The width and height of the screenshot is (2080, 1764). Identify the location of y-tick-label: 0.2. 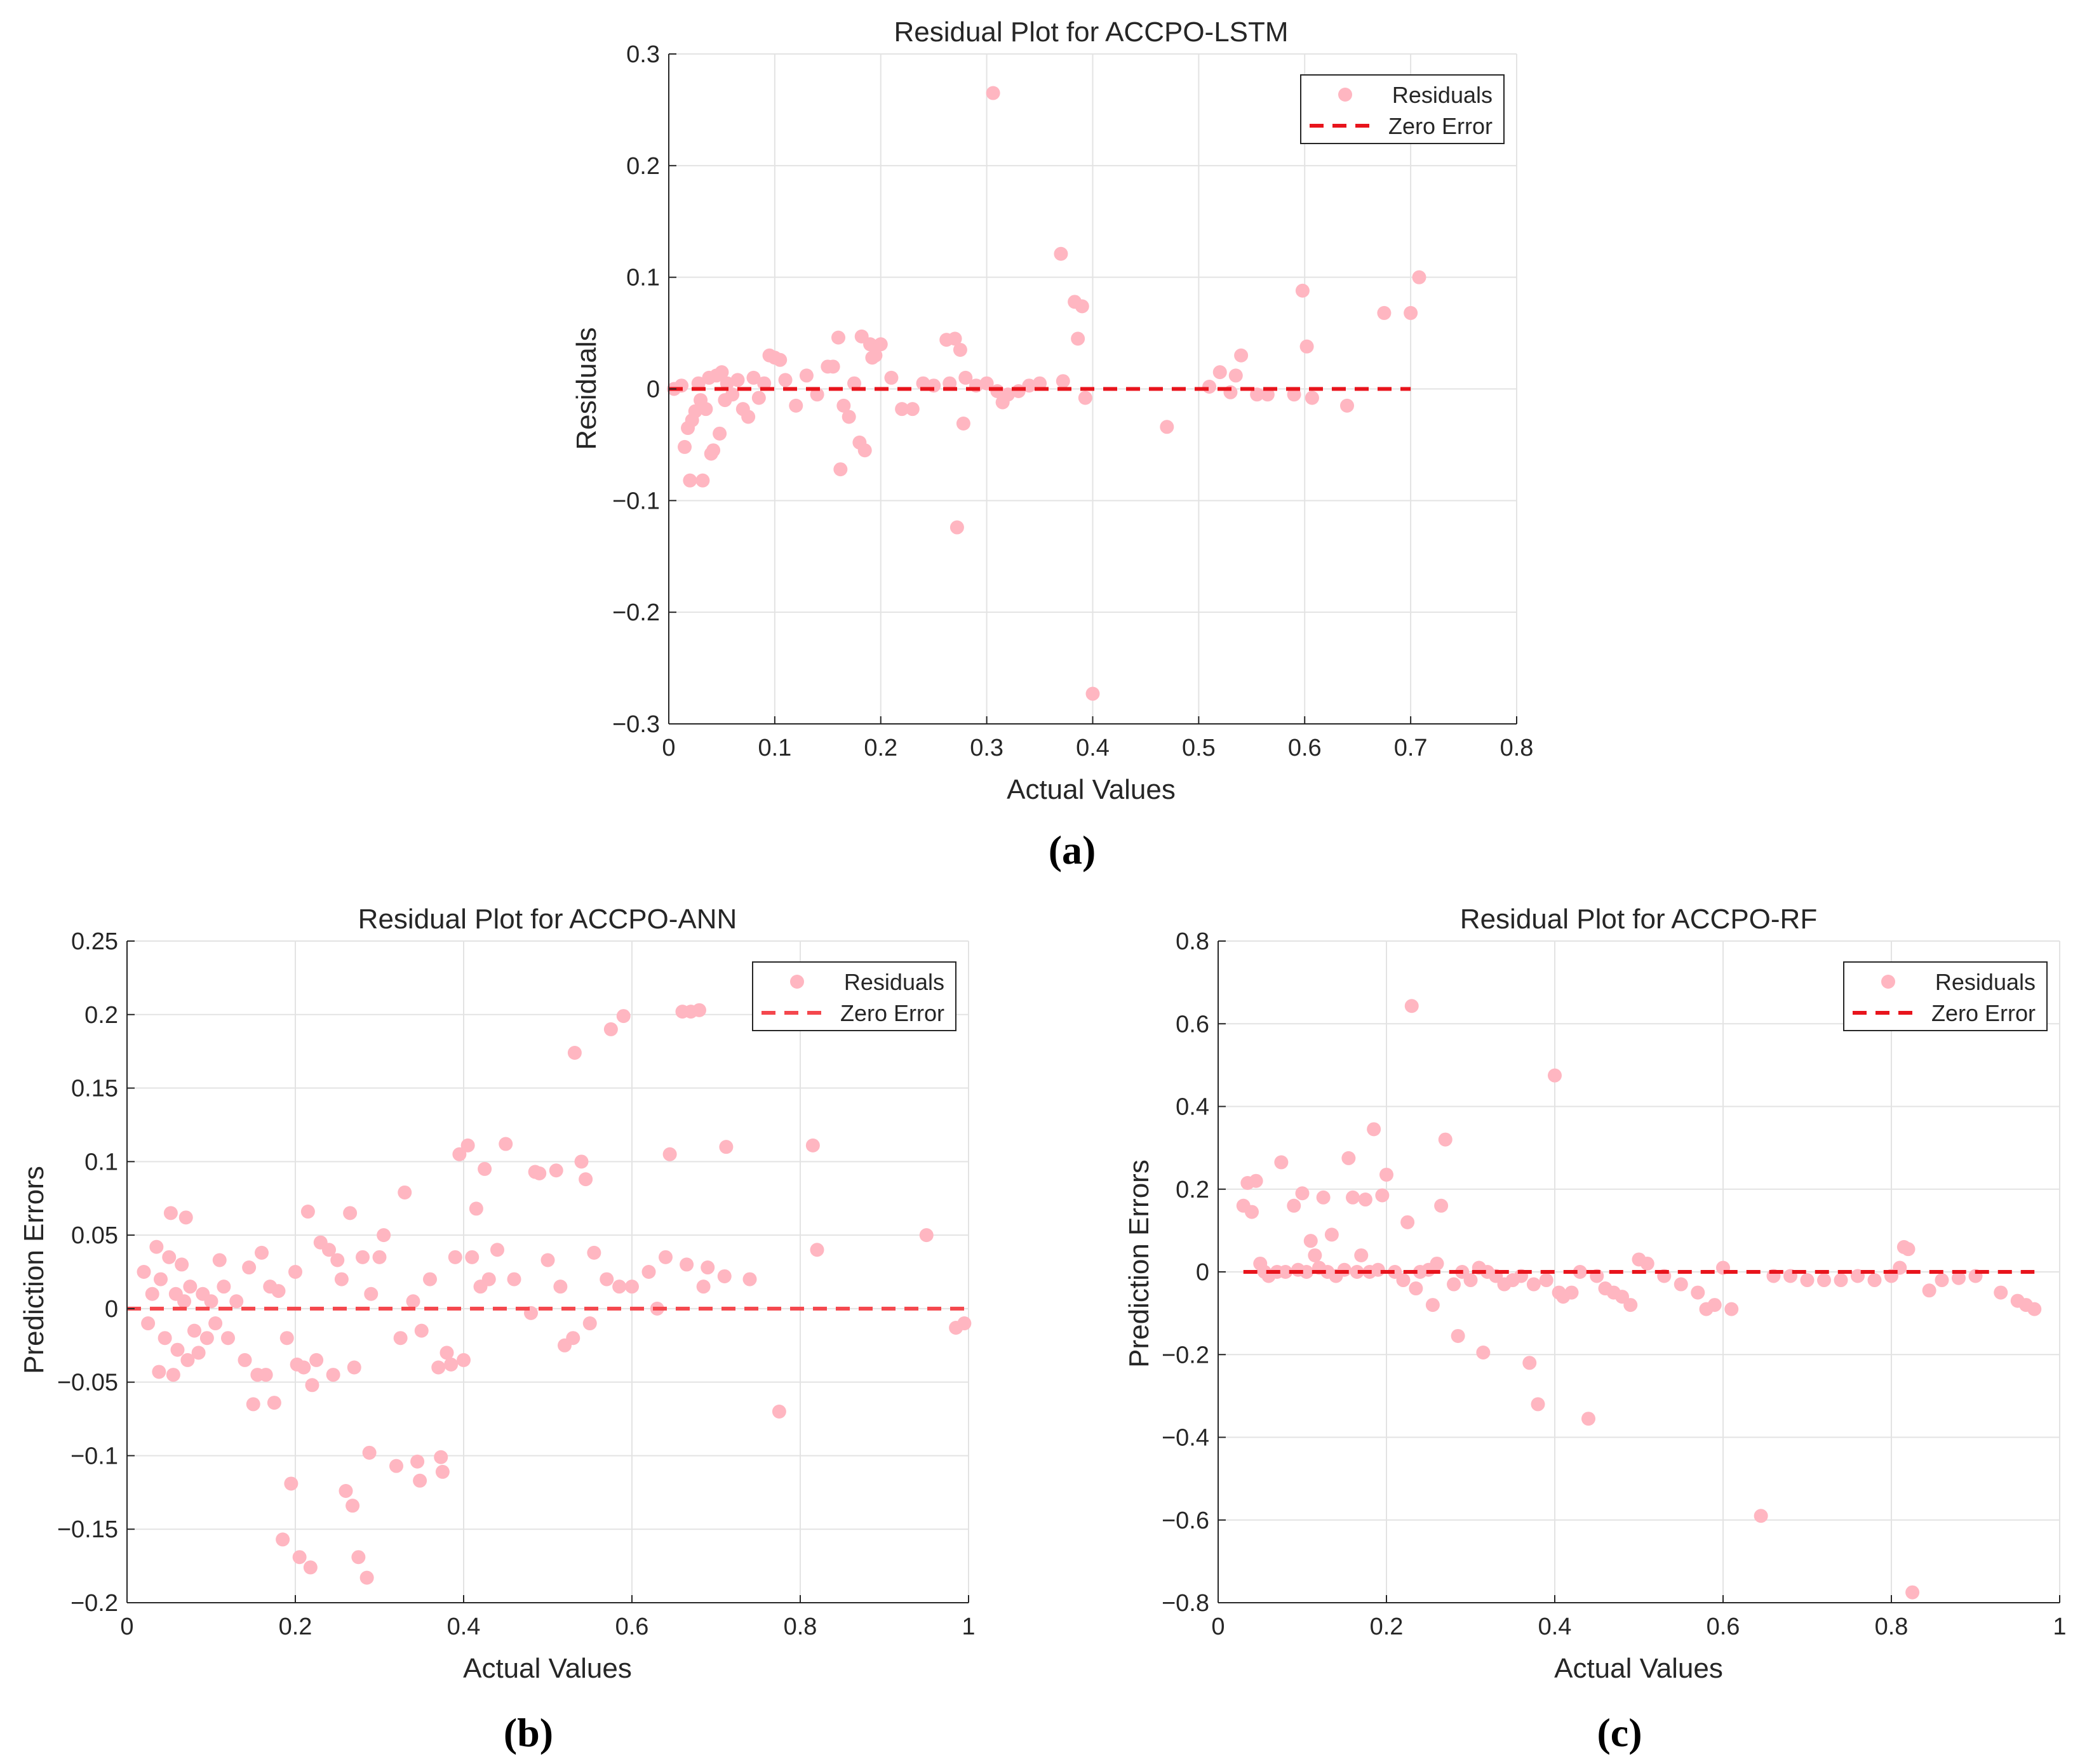
(101, 1015).